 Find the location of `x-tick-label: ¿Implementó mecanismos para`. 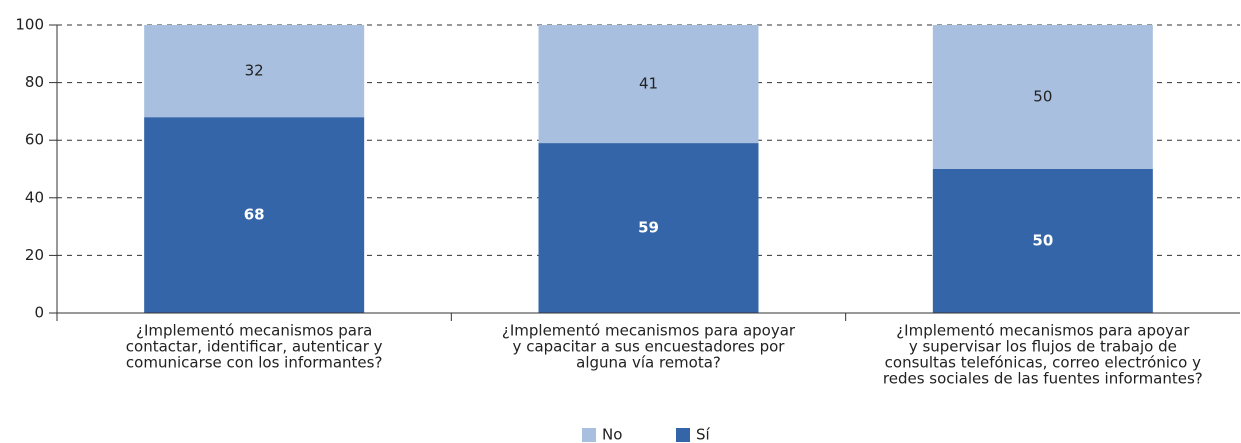

x-tick-label: ¿Implementó mecanismos para is located at coordinates (254, 331).